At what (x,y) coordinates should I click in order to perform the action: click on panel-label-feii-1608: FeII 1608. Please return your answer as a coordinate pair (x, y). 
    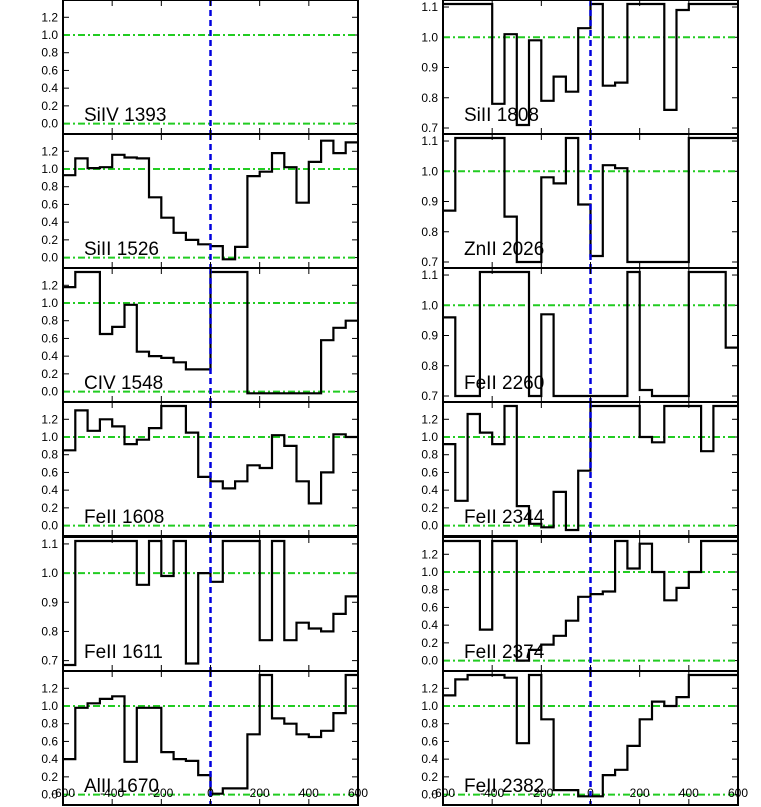
    Looking at the image, I should click on (124, 517).